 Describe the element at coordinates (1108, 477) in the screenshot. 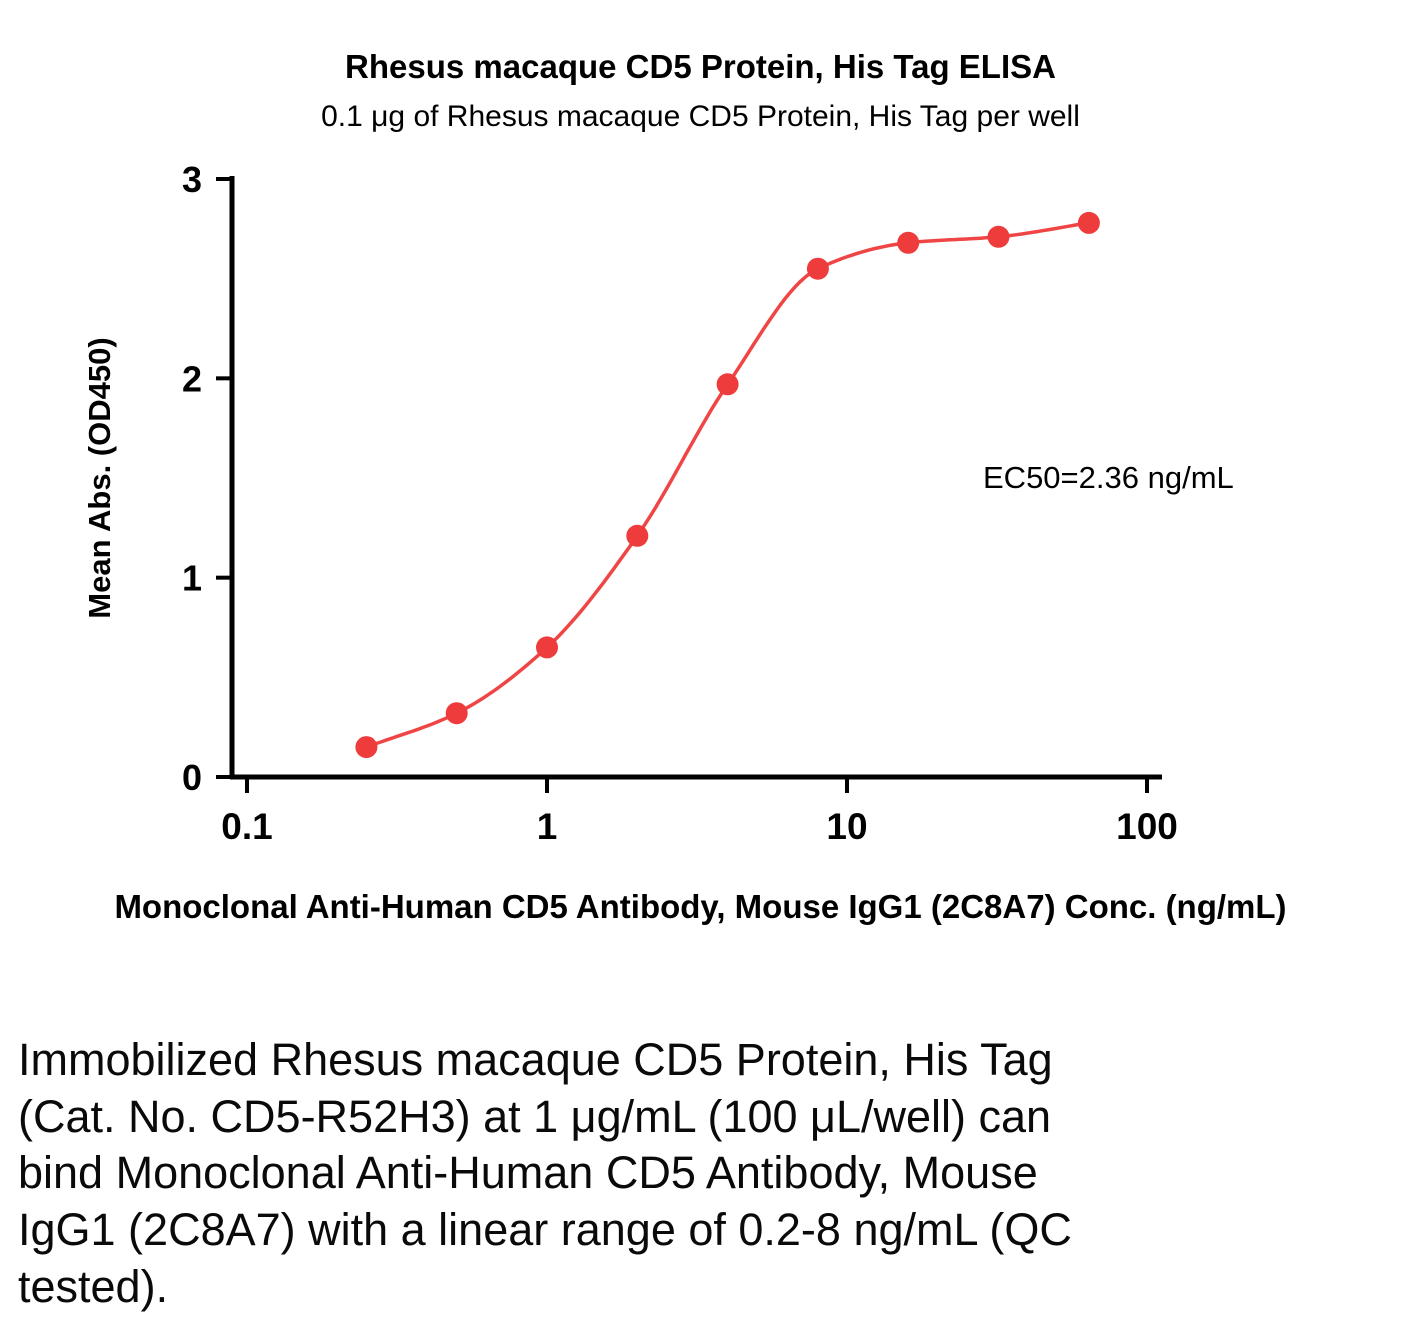

I see `ec50-annotation: EC50=2.36 ng/mL` at that location.